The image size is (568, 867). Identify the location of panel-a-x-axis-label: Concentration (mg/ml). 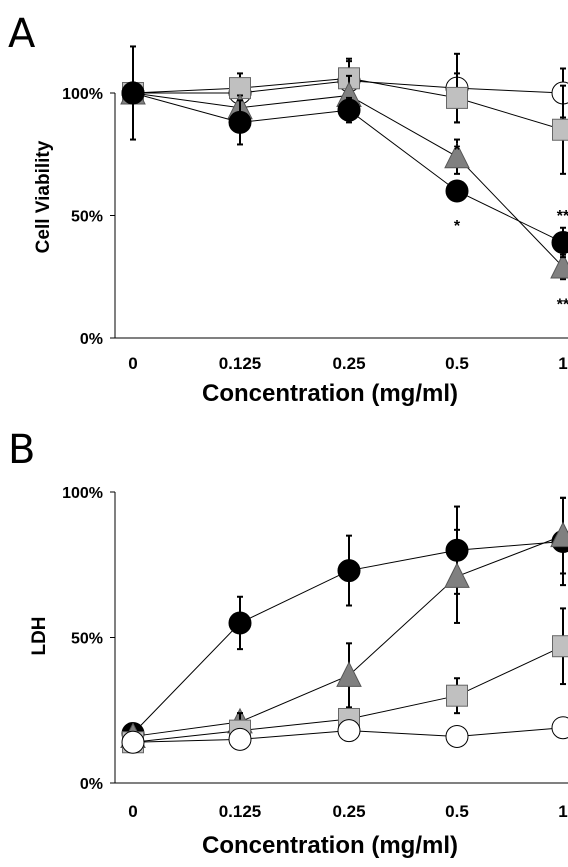
(330, 393).